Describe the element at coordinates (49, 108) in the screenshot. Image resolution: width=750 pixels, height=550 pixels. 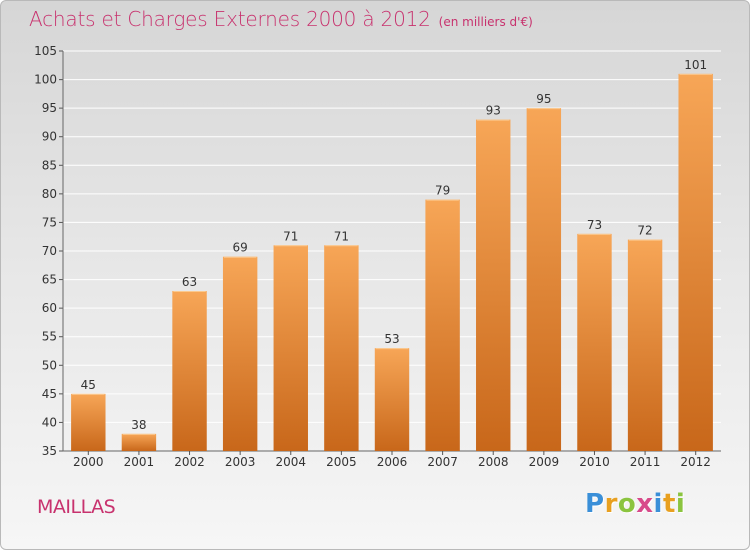
I see `y-tick-label: 95` at that location.